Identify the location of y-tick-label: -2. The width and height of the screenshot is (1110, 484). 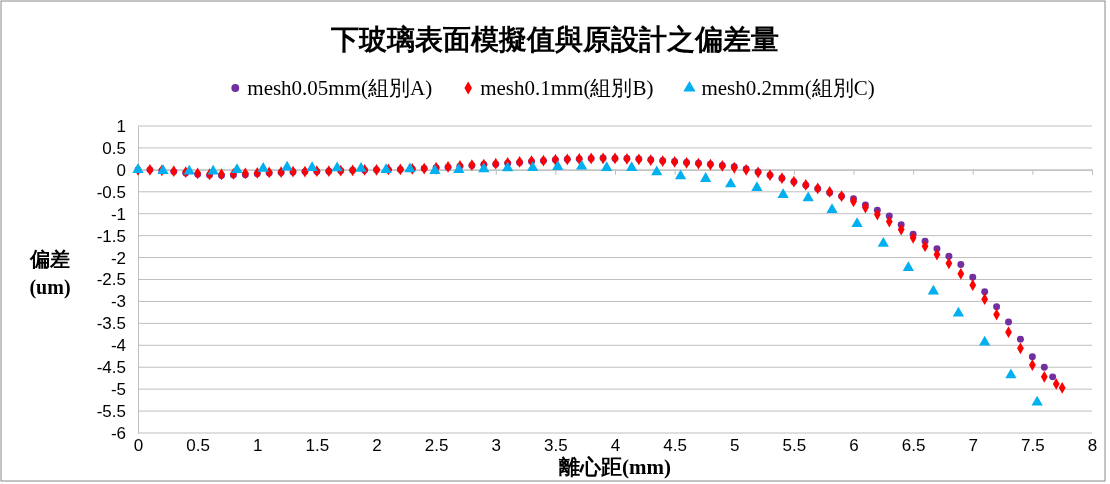
(118, 258).